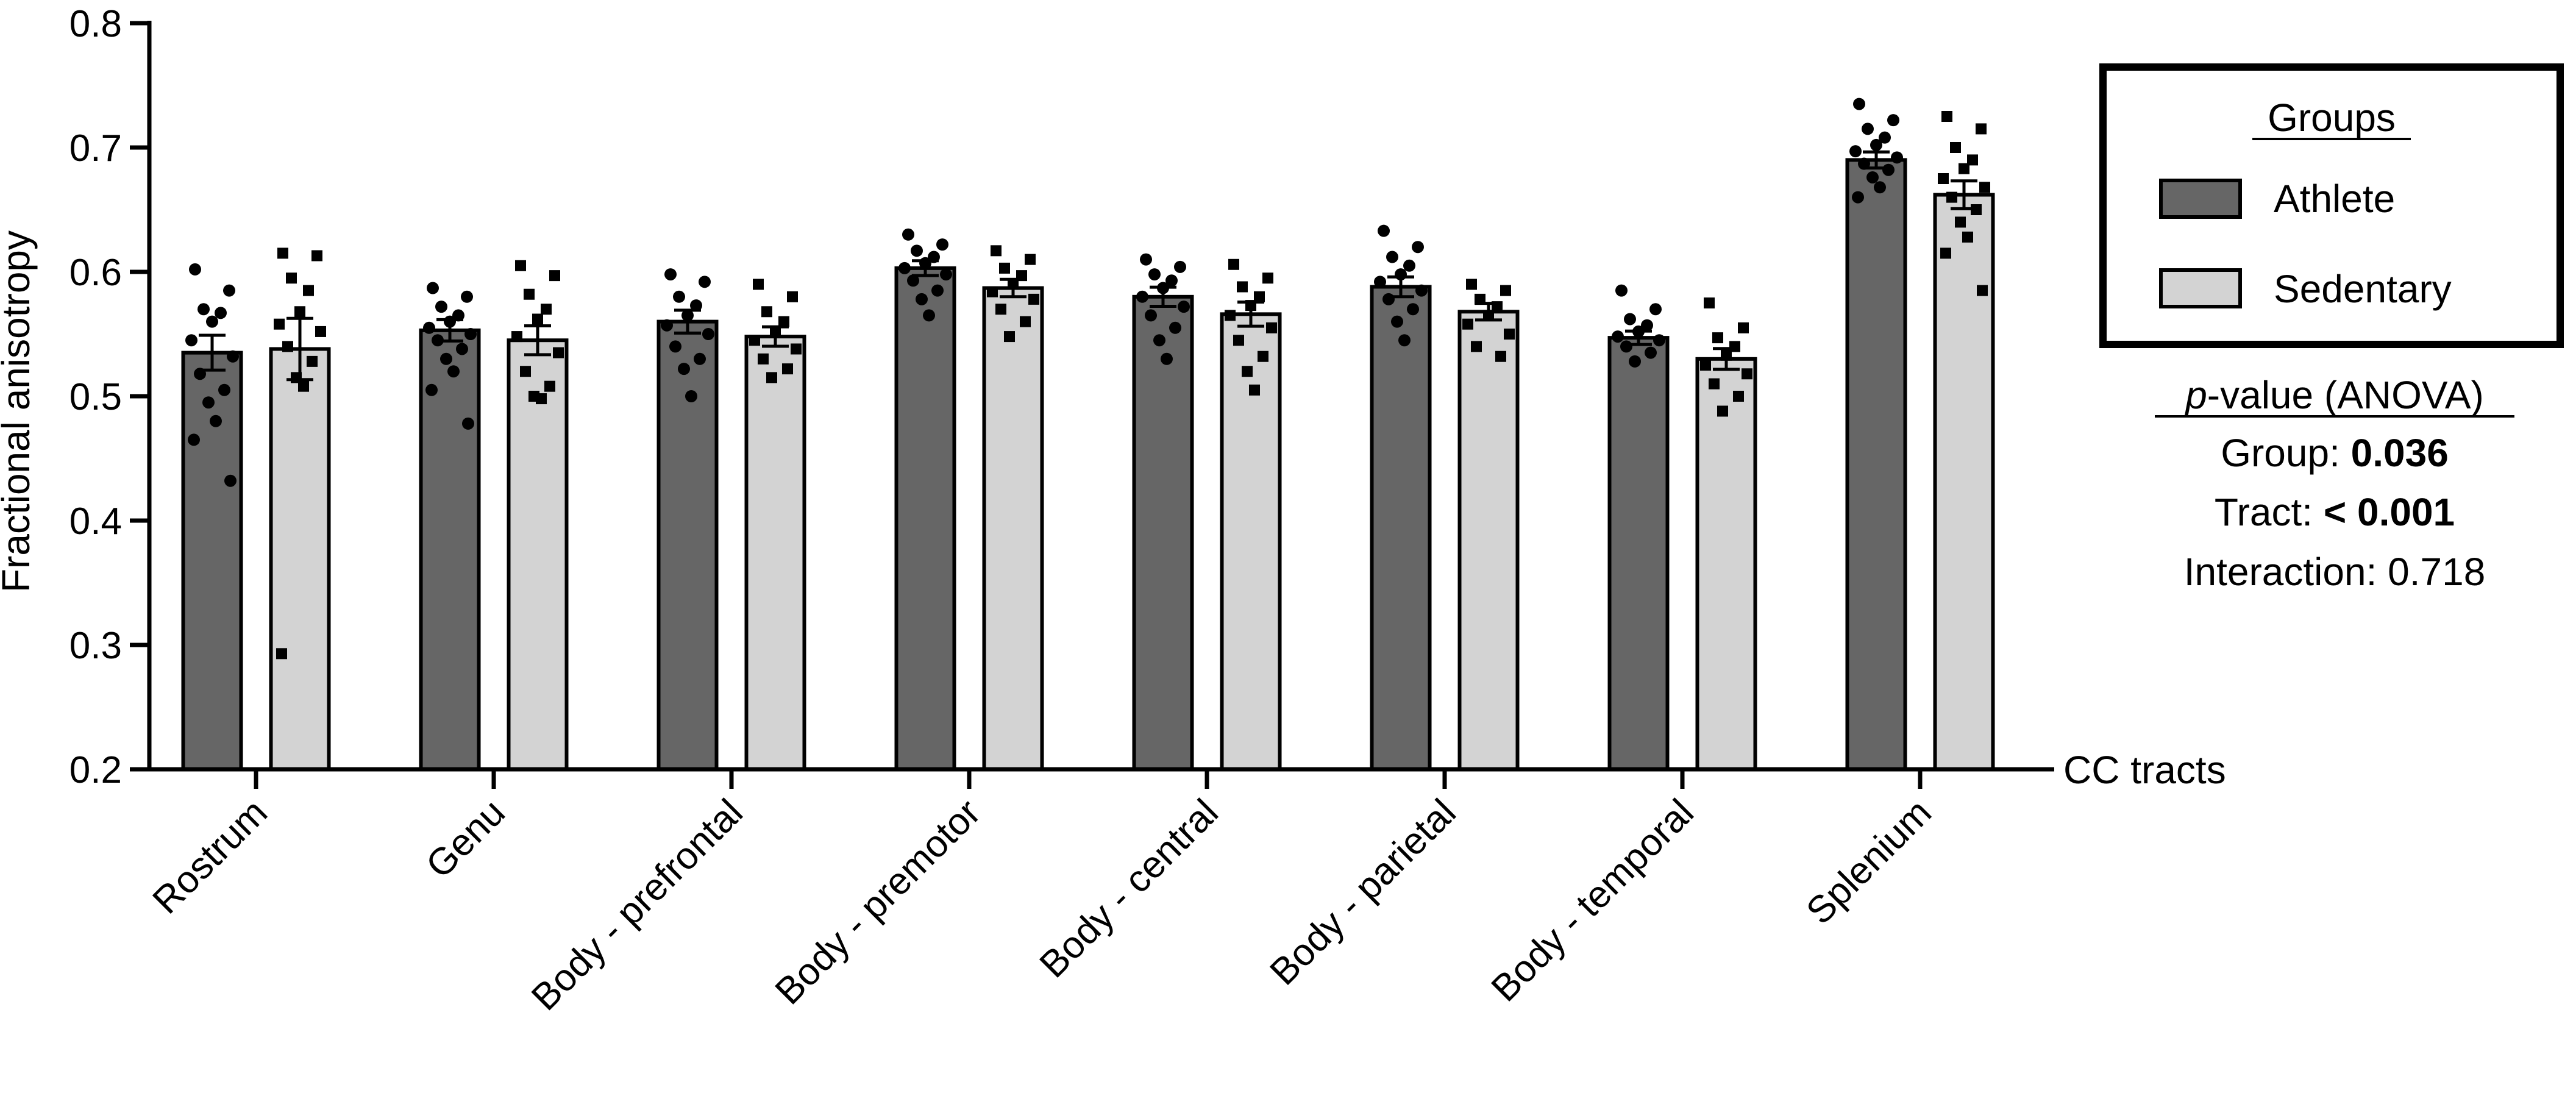 This screenshot has height=1093, width=2576. I want to click on y-tick-label: 0.3, so click(95, 646).